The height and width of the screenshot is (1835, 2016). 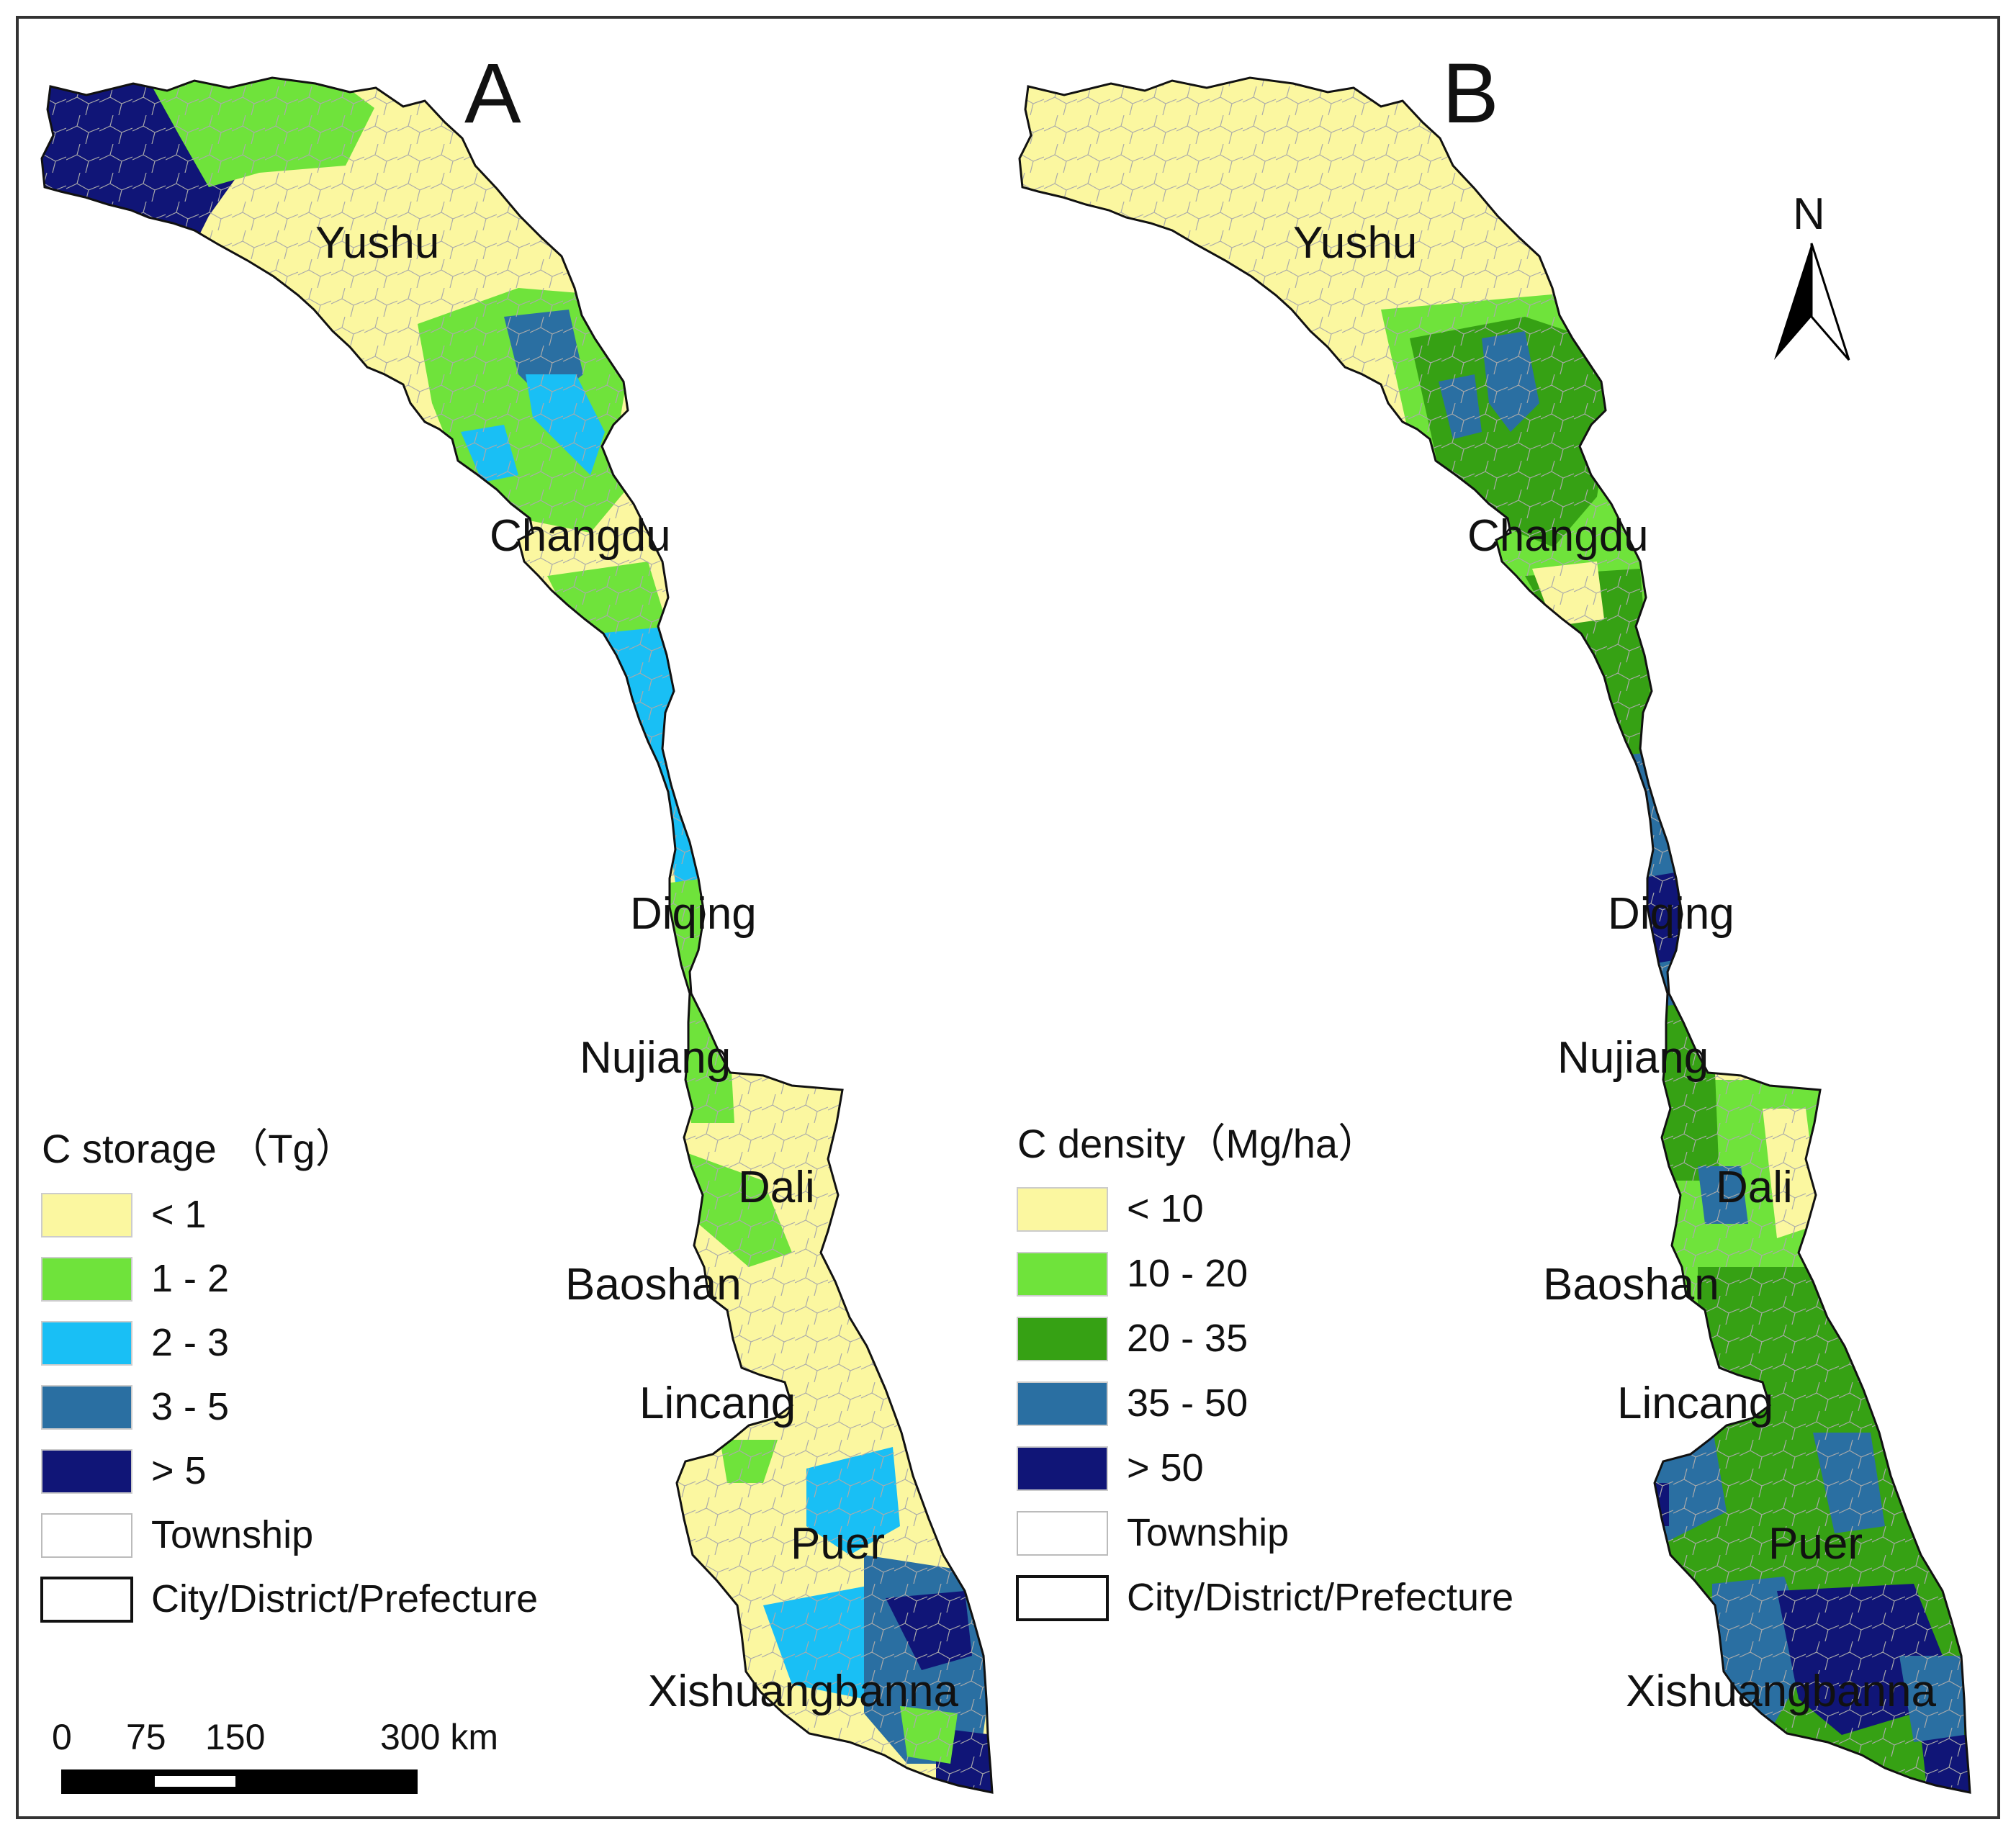 I want to click on legend-a-label-4: 3 - 5, so click(x=190, y=1406).